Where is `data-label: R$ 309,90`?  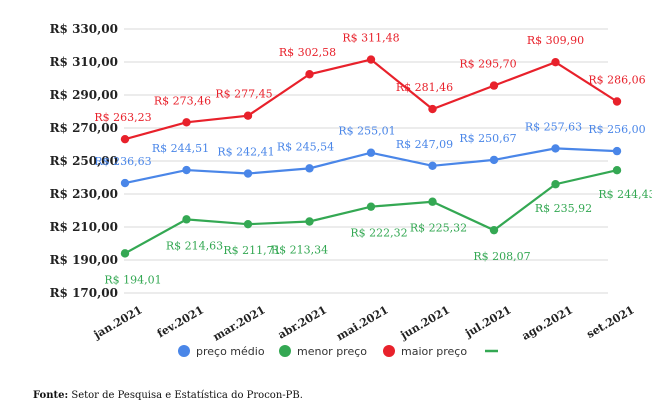 data-label: R$ 309,90 is located at coordinates (555, 40).